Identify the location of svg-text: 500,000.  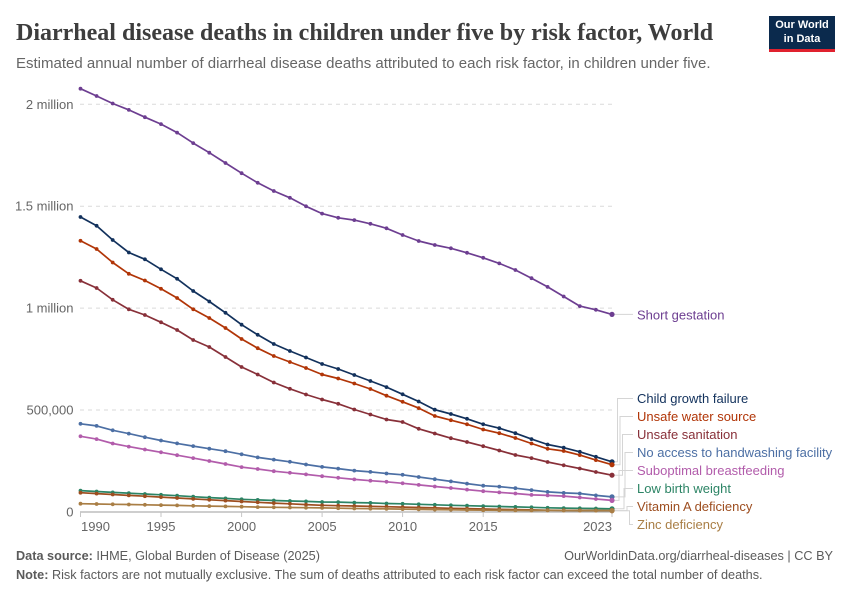
(50, 410).